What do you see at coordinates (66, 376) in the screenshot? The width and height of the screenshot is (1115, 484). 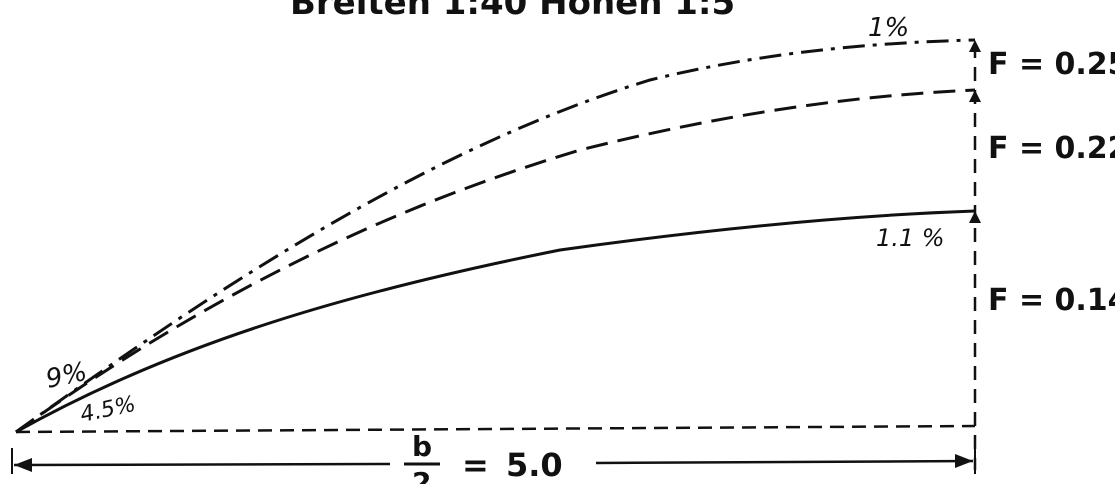 I see `label-start-upper: 9%` at bounding box center [66, 376].